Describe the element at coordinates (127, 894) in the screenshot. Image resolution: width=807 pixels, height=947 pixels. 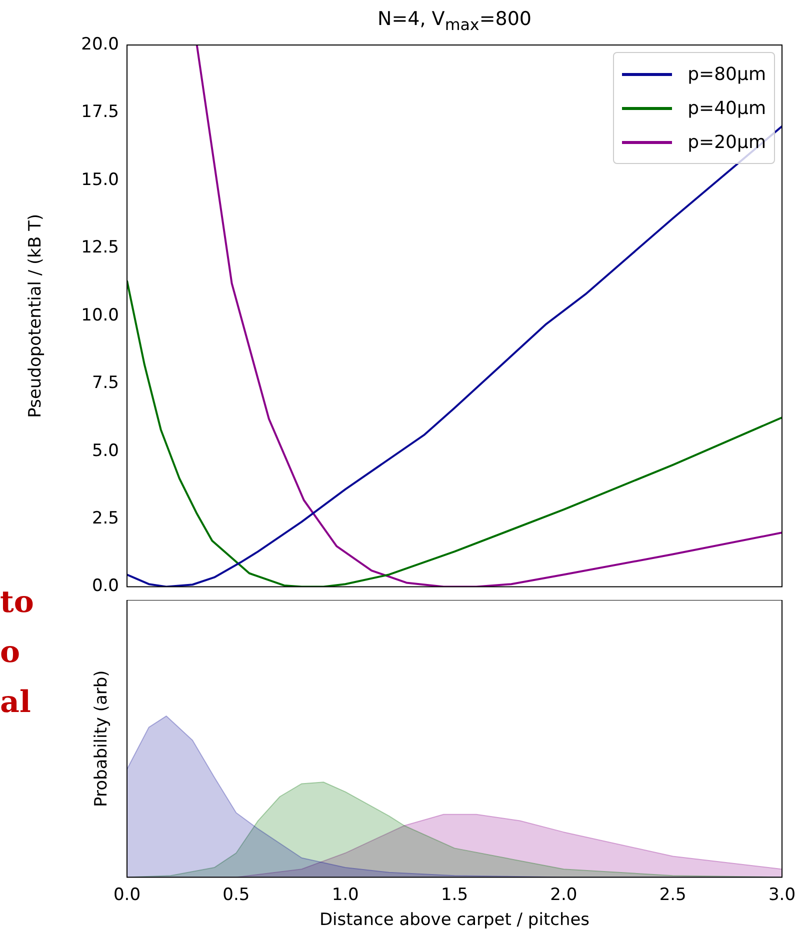
I see `x-tick-label: 0.0` at that location.